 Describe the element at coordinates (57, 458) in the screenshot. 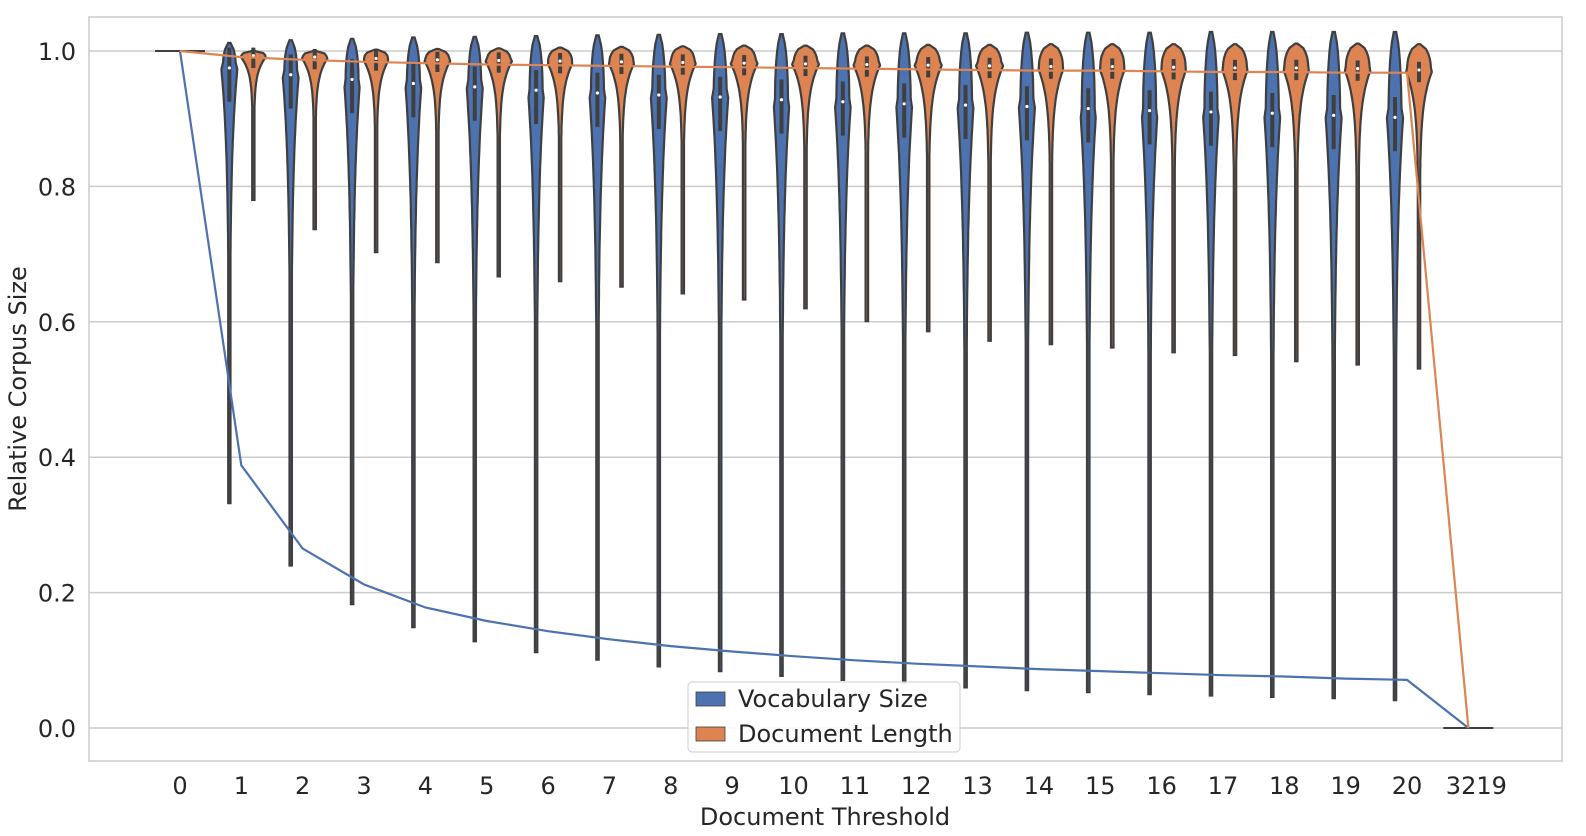

I see `y-tick-label: 0.4` at that location.